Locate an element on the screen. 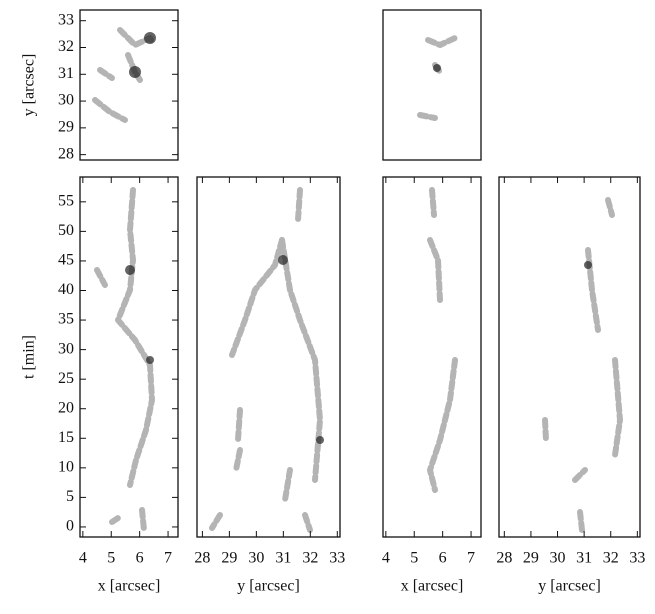 Image resolution: width=655 pixels, height=614 pixels. y-tick-label: 32 is located at coordinates (66, 46).